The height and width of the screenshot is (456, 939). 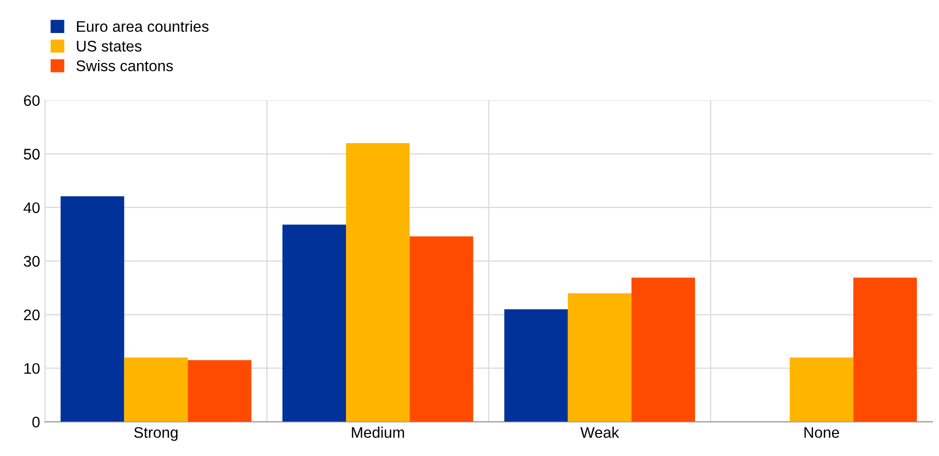 What do you see at coordinates (124, 66) in the screenshot?
I see `legend-label: Swiss cantons` at bounding box center [124, 66].